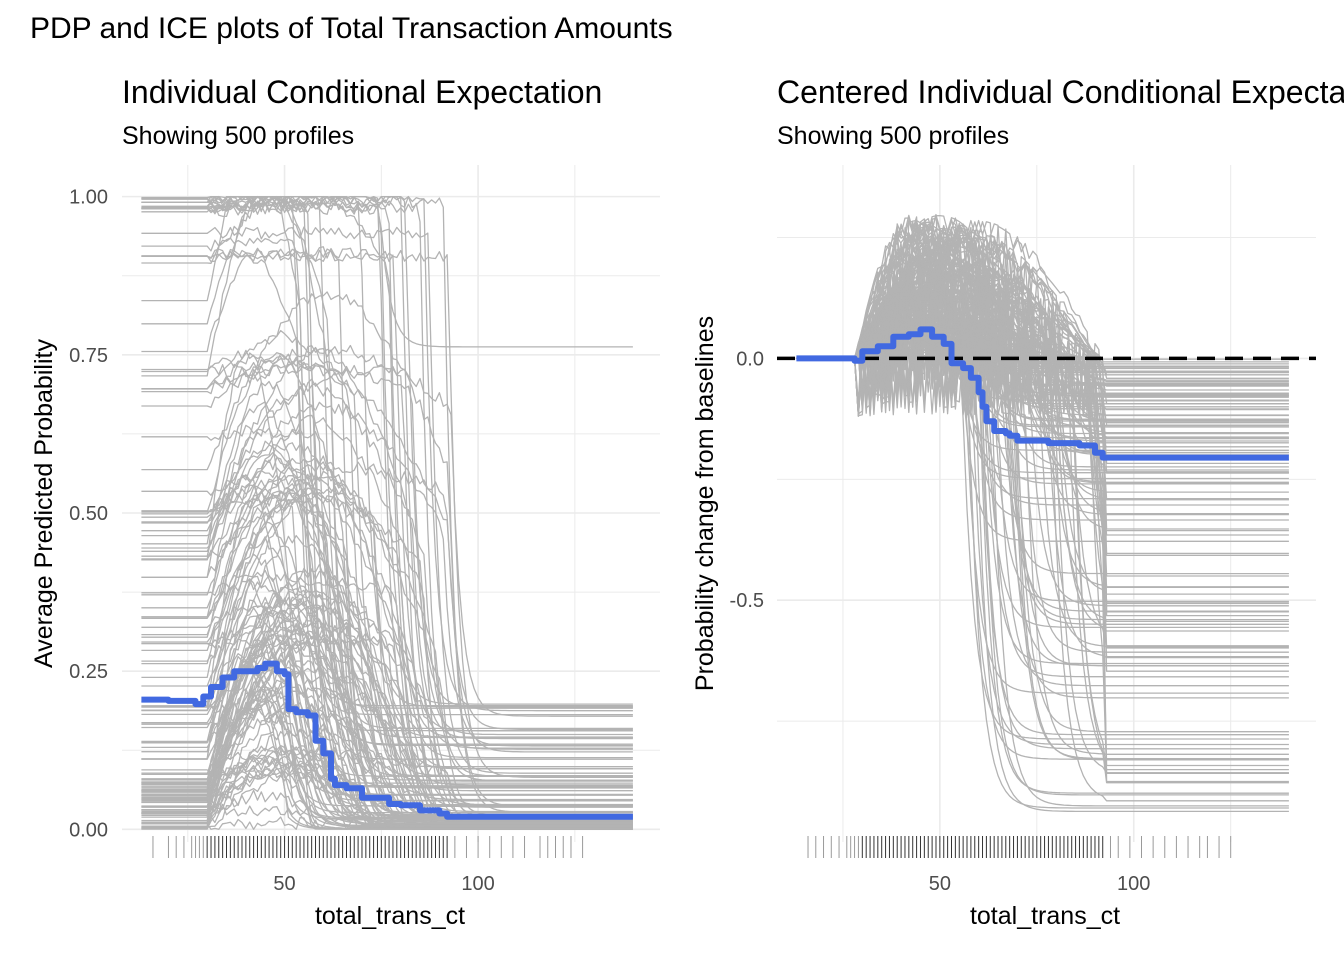 The image size is (1344, 960). Describe the element at coordinates (705, 503) in the screenshot. I see `y-axis-label: Probability change from baselines` at that location.